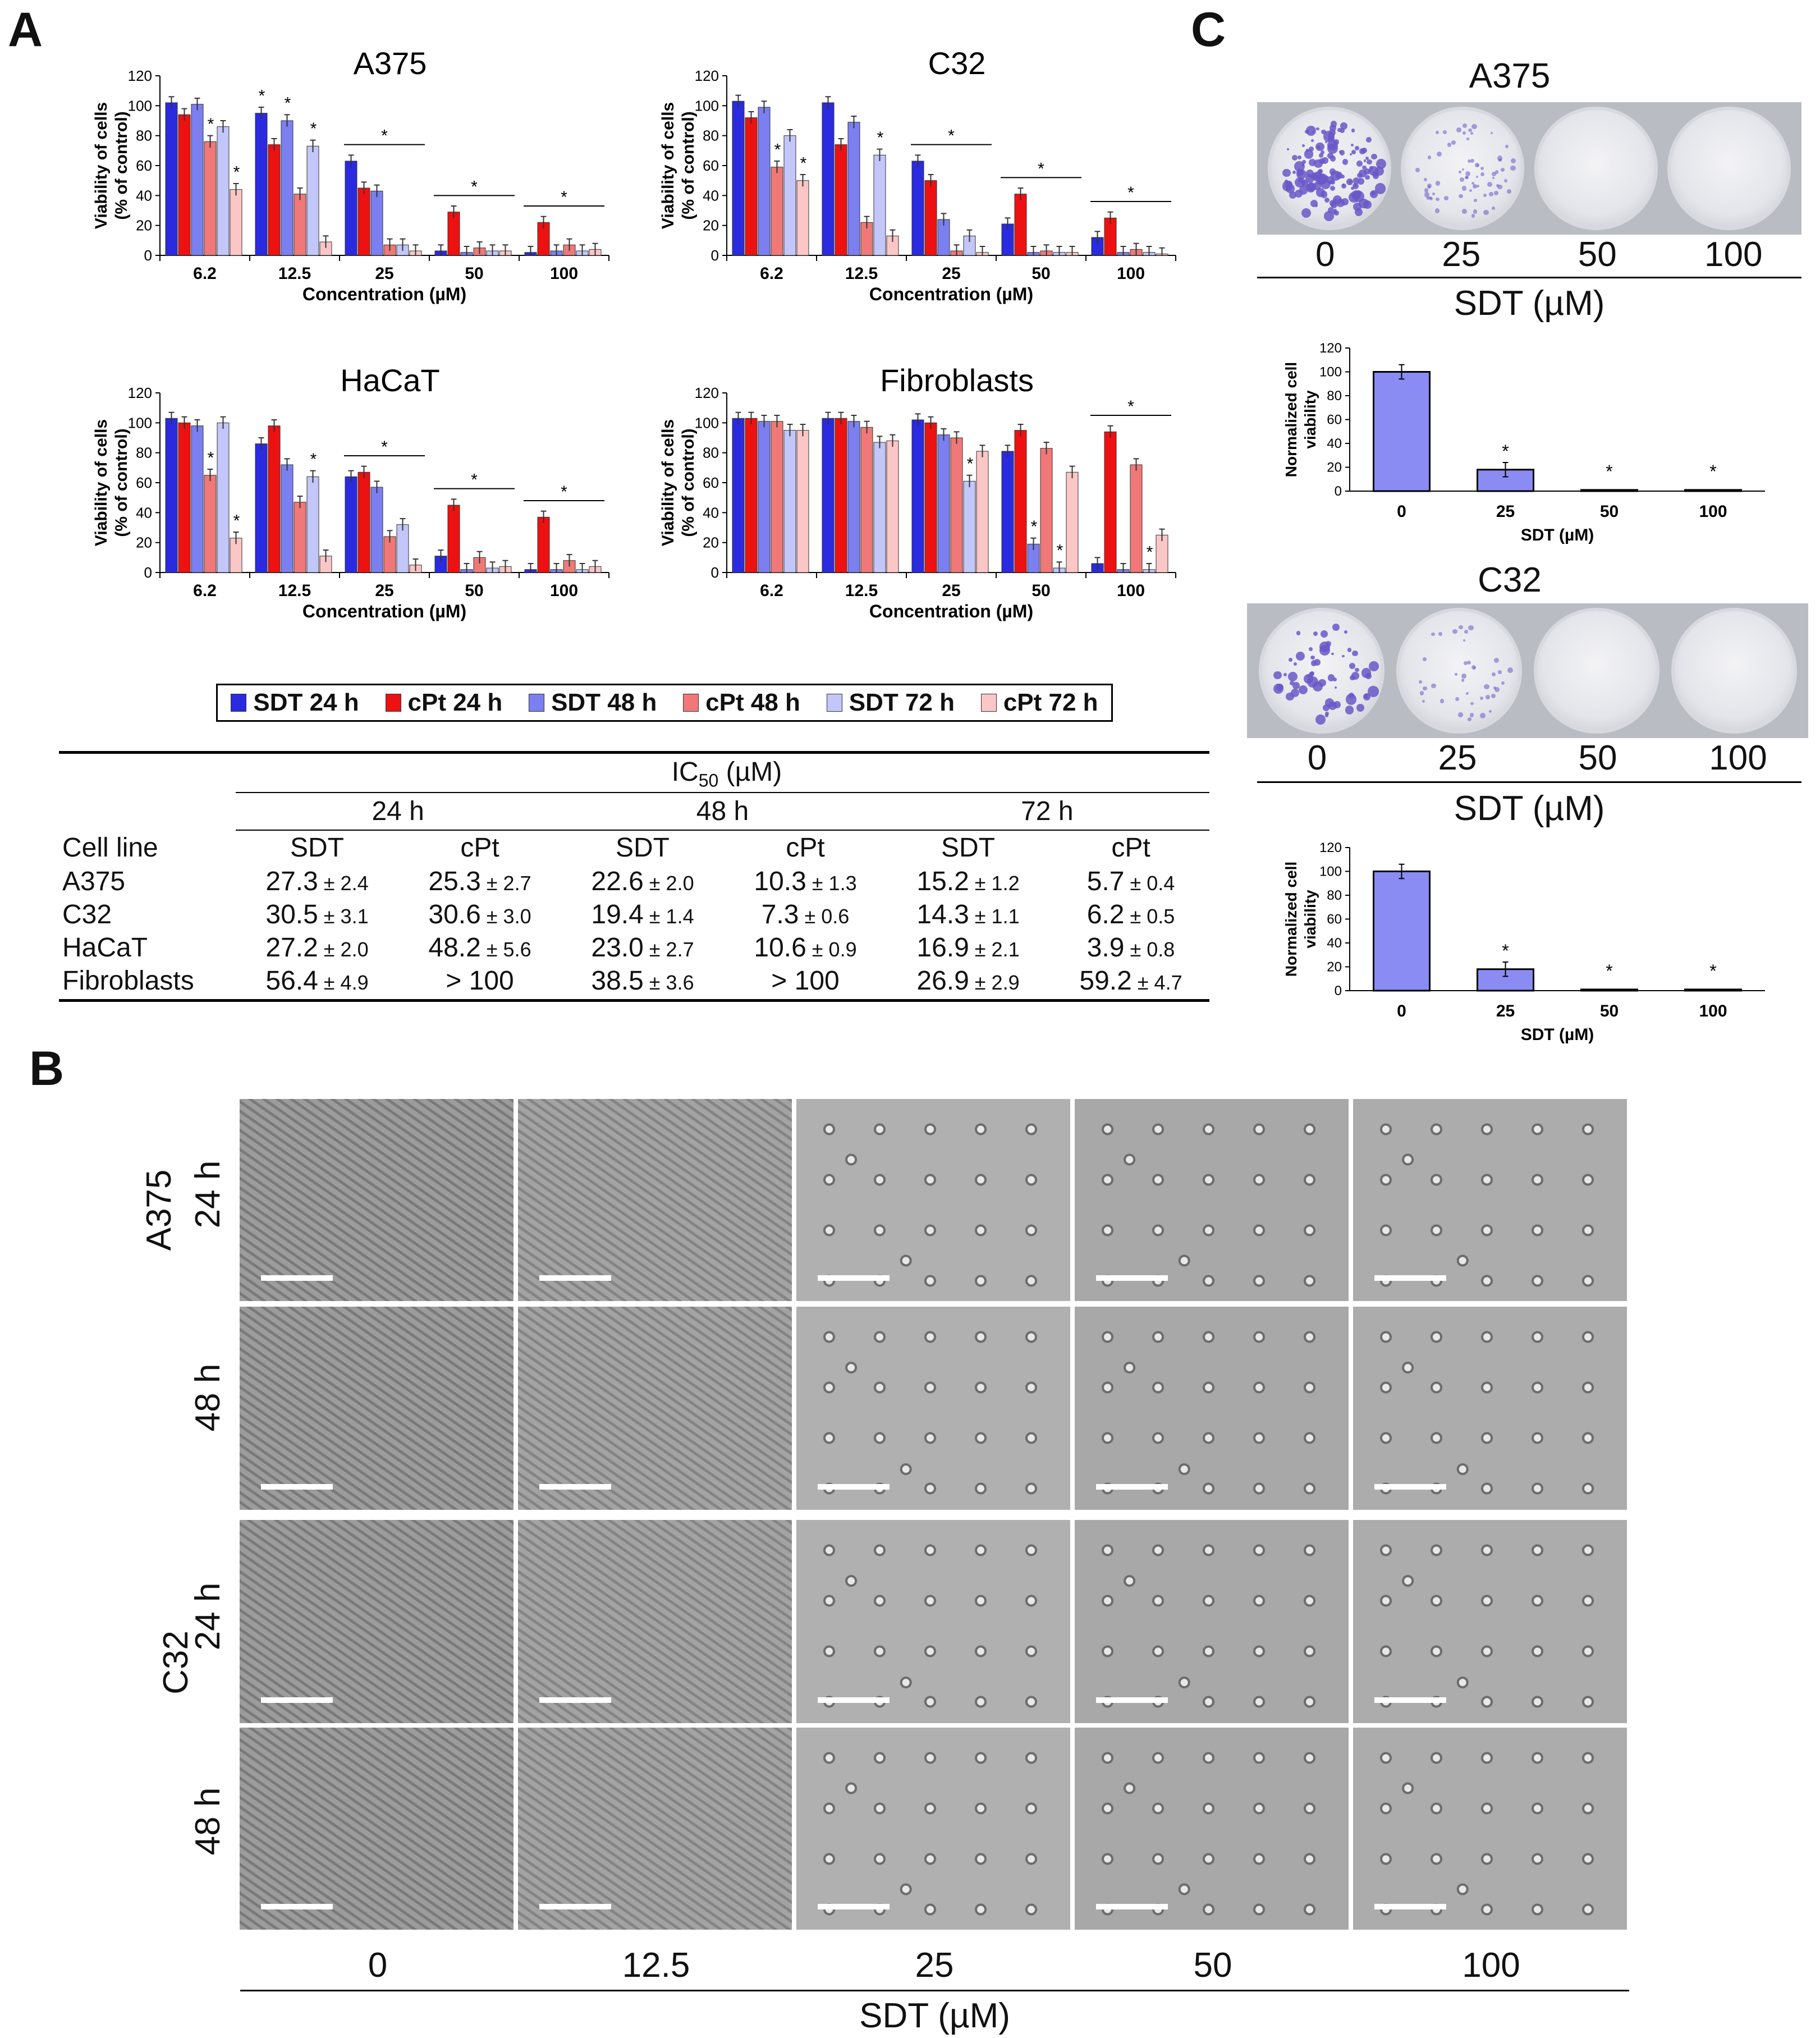 This screenshot has height=2038, width=1820. What do you see at coordinates (618, 881) in the screenshot?
I see `ic50-mean: 22.6` at bounding box center [618, 881].